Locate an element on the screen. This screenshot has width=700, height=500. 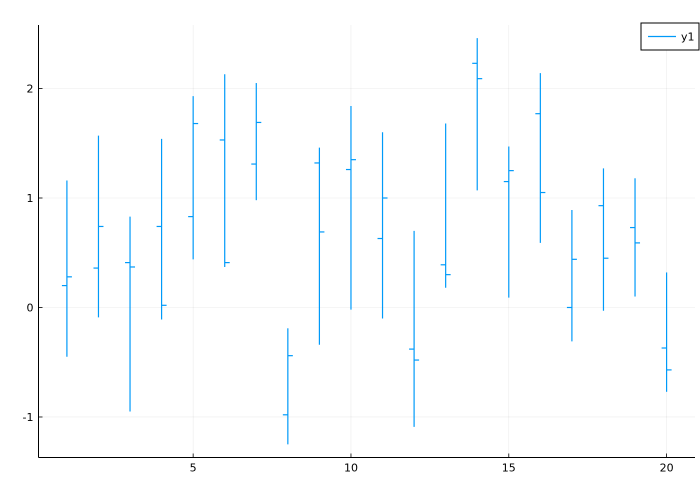
y-tick-labels: -1 0 1 2 is located at coordinates (28, 253).